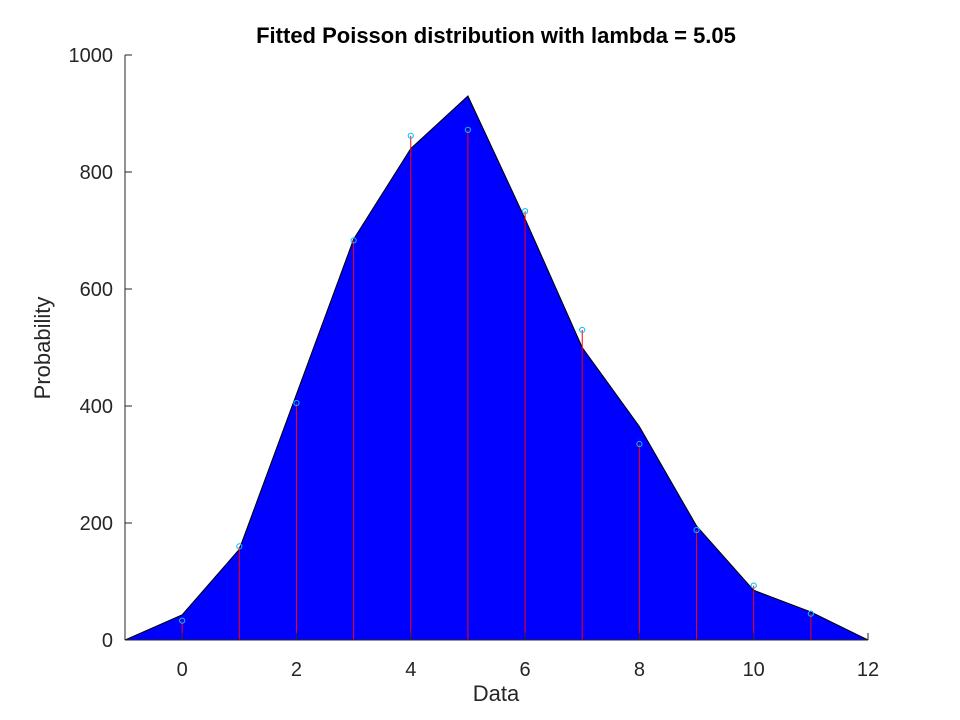  What do you see at coordinates (91, 56) in the screenshot?
I see `y-tick-label: 1000` at bounding box center [91, 56].